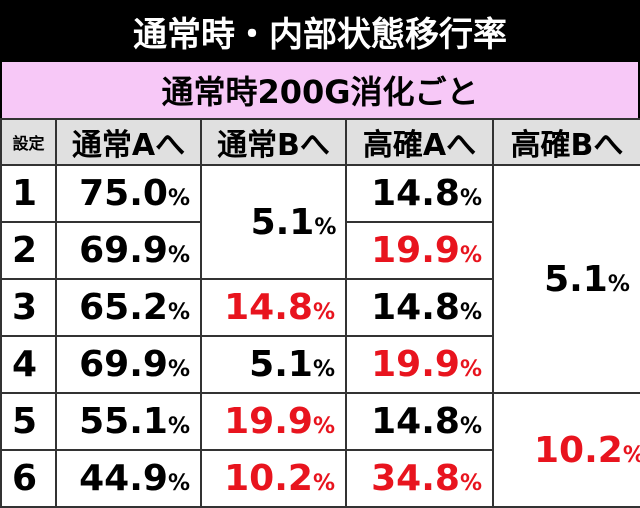 The width and height of the screenshot is (640, 508). I want to click on setting: 6, so click(28, 478).